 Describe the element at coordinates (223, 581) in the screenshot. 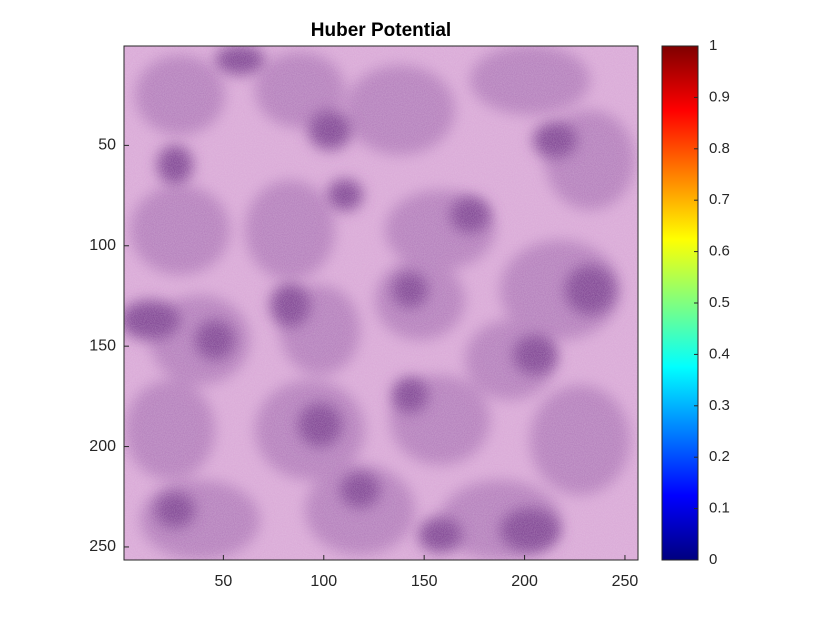

I see `x-tick-label: 50` at that location.